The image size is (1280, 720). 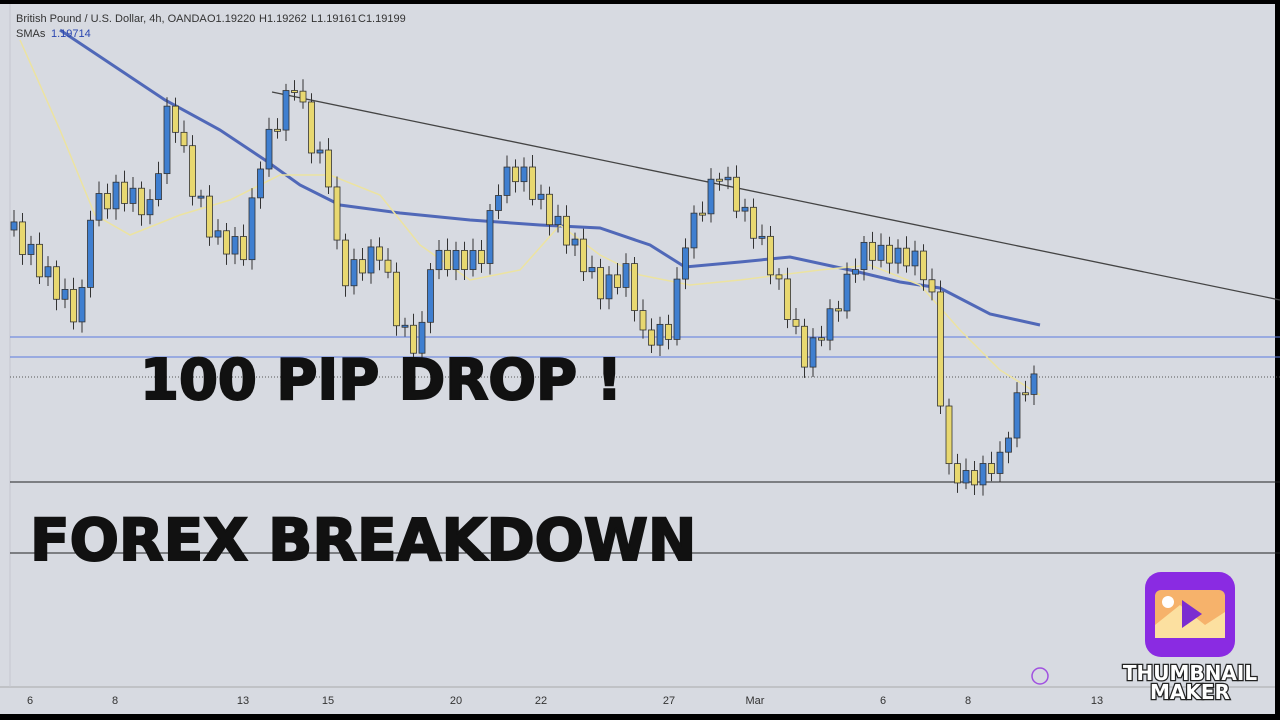 What do you see at coordinates (363, 540) in the screenshot?
I see `title: FOREX BREAKDOWN` at bounding box center [363, 540].